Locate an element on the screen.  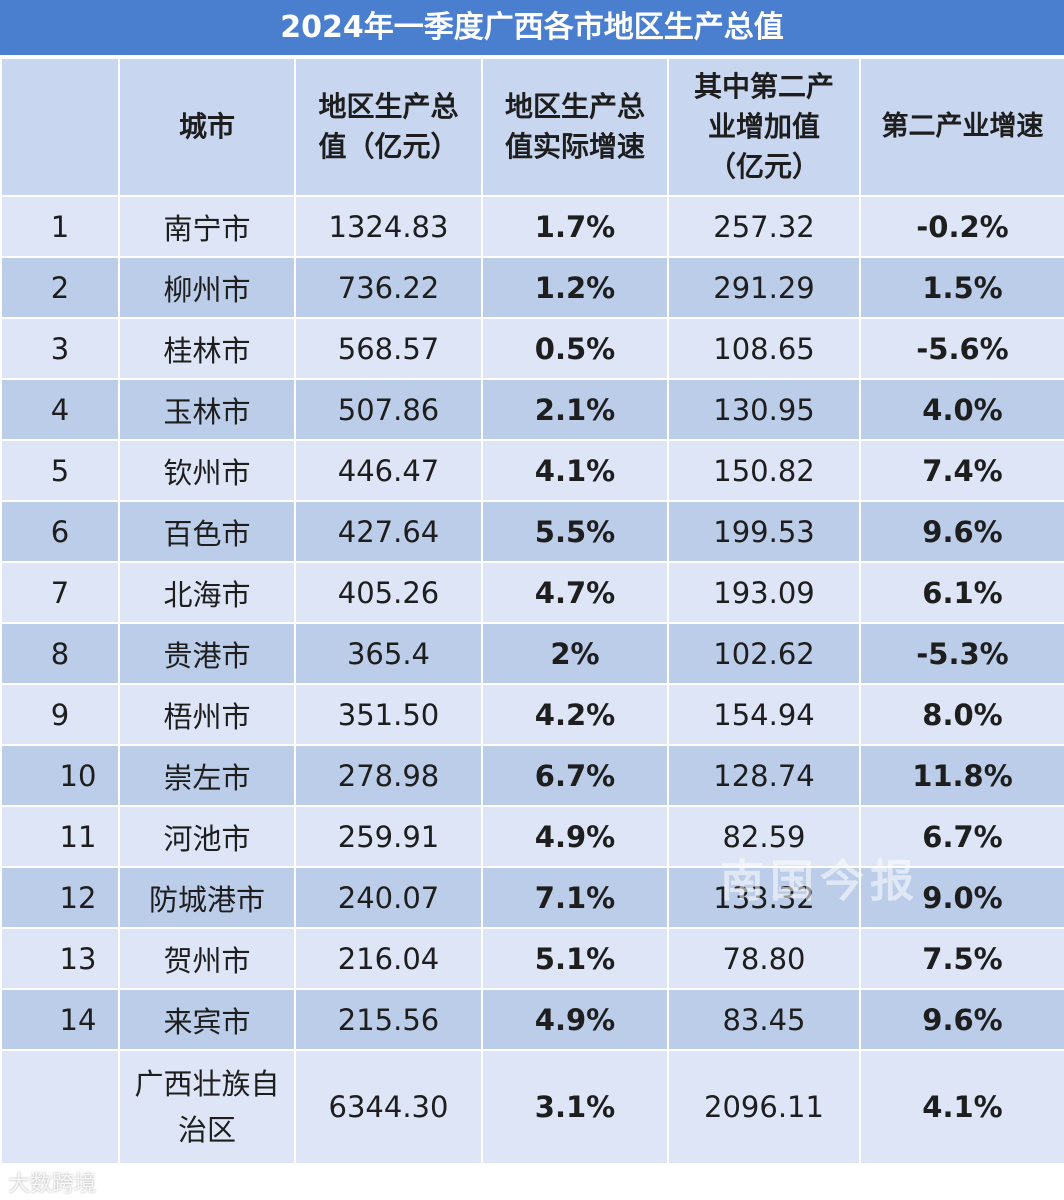
cell-city: 贺州市 is located at coordinates (207, 958).